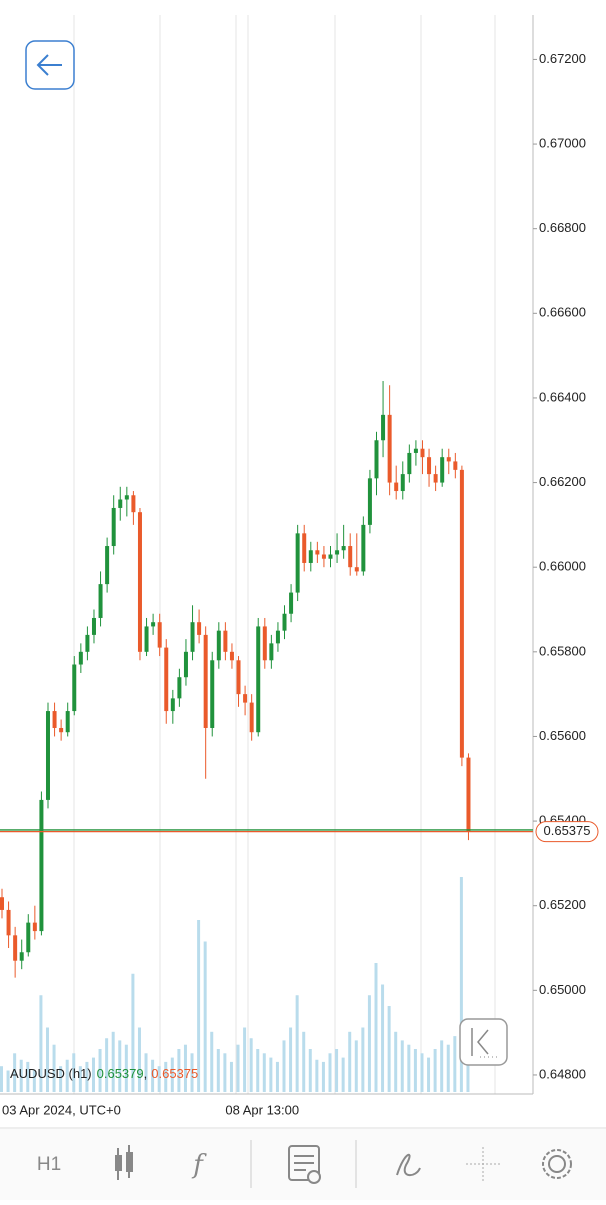 This screenshot has height=1205, width=606. Describe the element at coordinates (562, 481) in the screenshot. I see `y-tick-label: 0.66200` at that location.